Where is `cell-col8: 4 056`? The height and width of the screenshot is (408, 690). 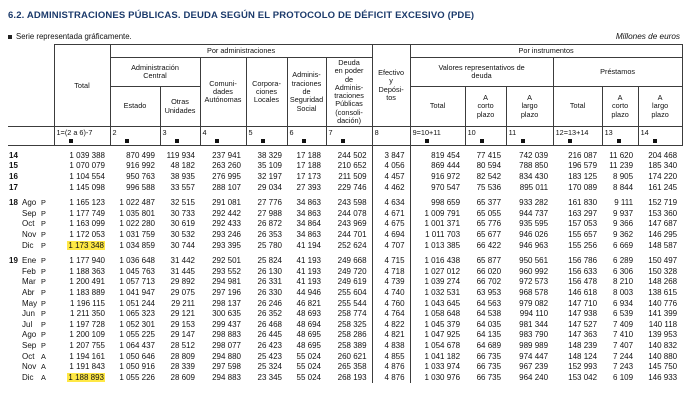 cell-col8: 4 056 is located at coordinates (391, 167).